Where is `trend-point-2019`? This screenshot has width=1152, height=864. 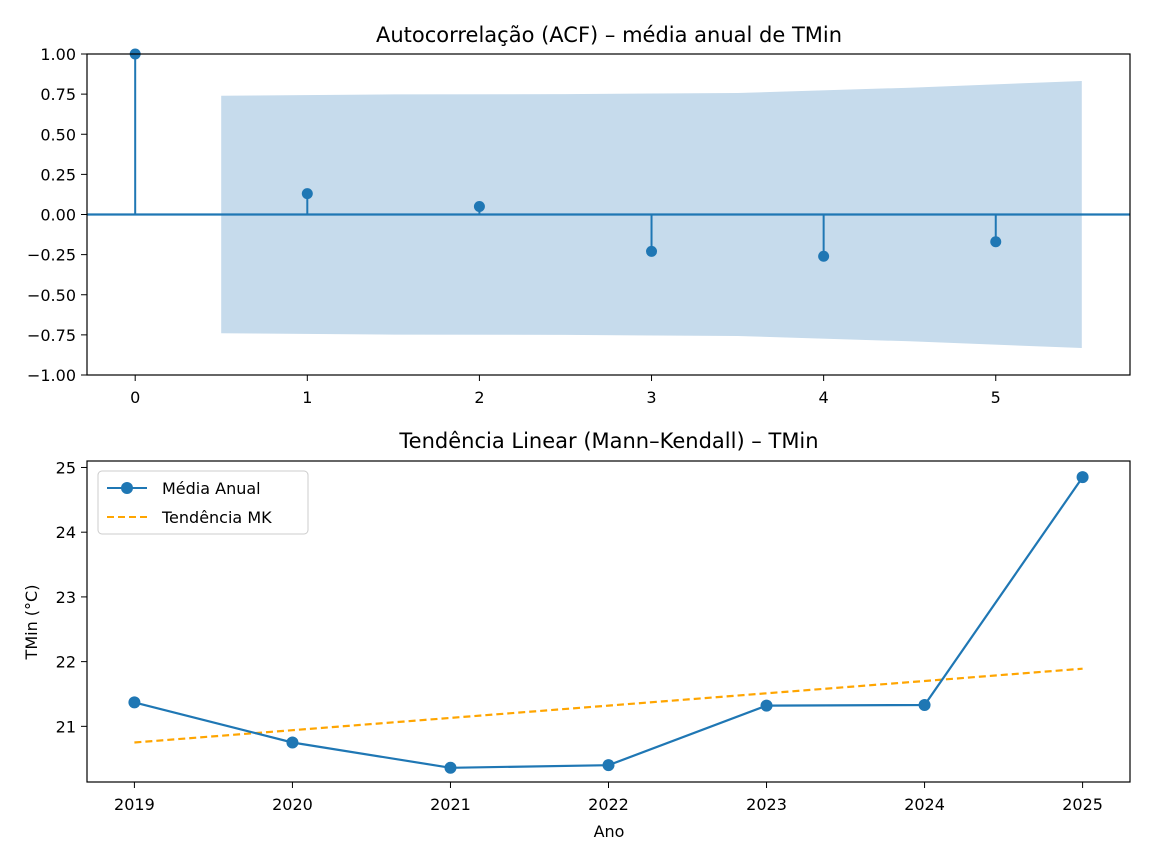 trend-point-2019 is located at coordinates (134, 702).